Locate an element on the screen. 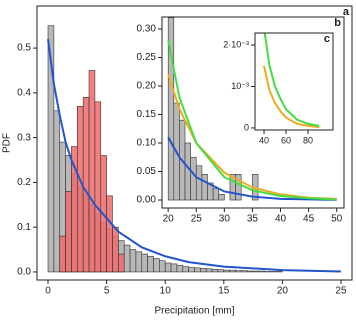 This screenshot has height=321, width=356. y-tick-label: 0.4 is located at coordinates (24, 92).